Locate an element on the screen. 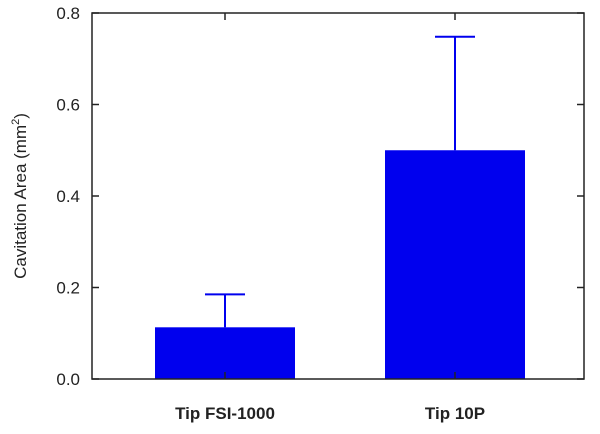  y-tick-label: 0.4 is located at coordinates (68, 196).